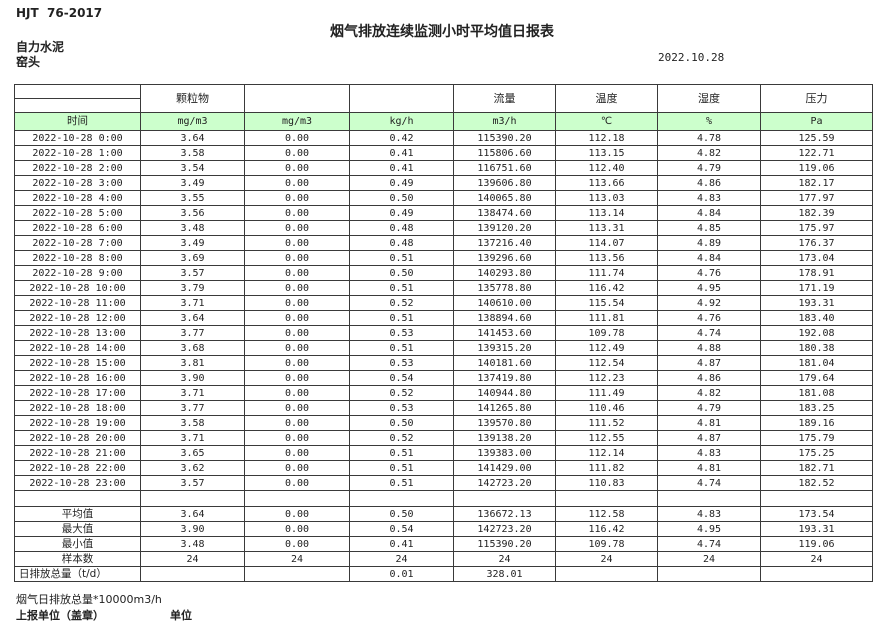 The image size is (884, 627). Describe the element at coordinates (816, 514) in the screenshot. I see `summary-value-cell: 173.54` at that location.